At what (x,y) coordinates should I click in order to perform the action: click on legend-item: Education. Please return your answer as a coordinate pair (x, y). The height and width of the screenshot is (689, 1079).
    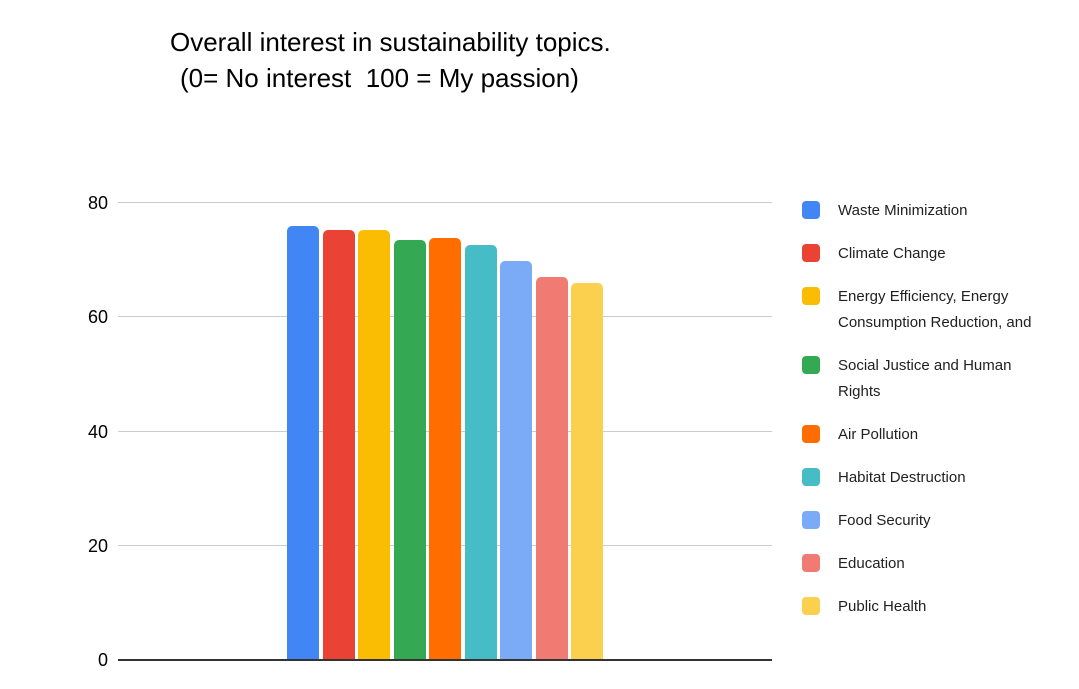
    Looking at the image, I should click on (921, 564).